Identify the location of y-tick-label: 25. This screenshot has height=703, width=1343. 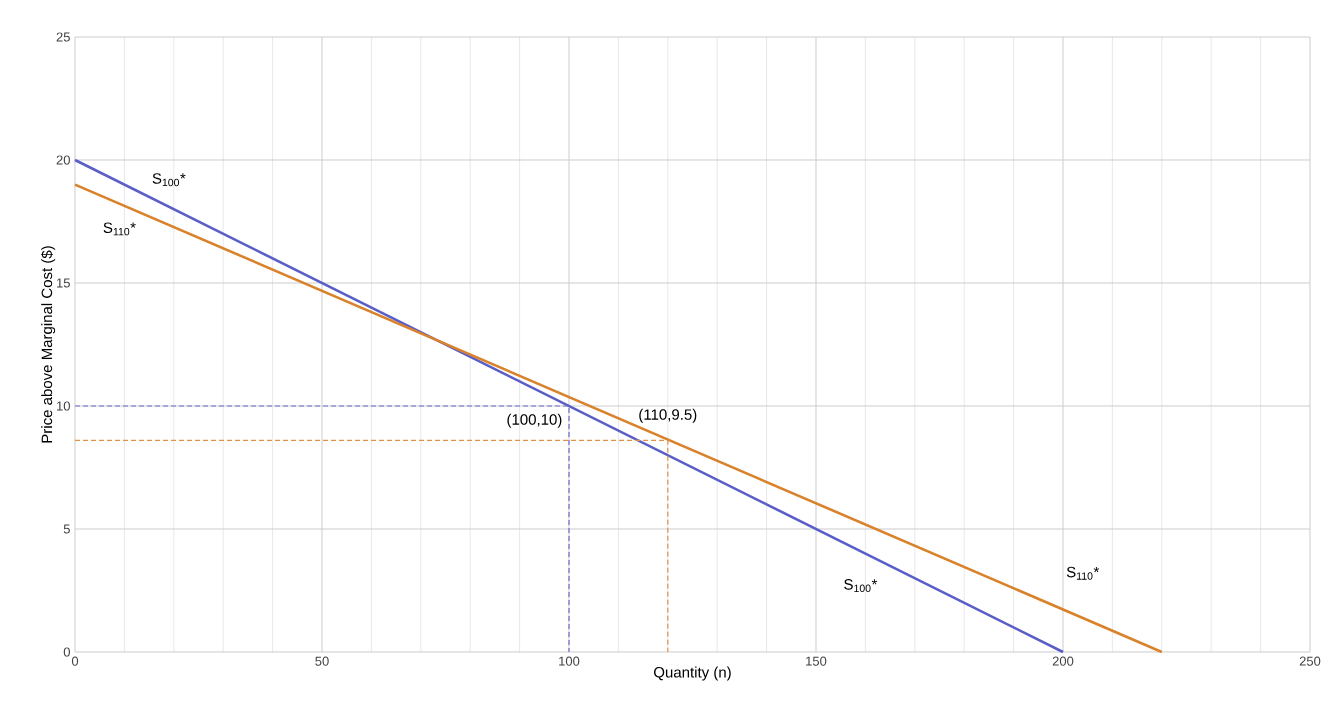
(63, 37).